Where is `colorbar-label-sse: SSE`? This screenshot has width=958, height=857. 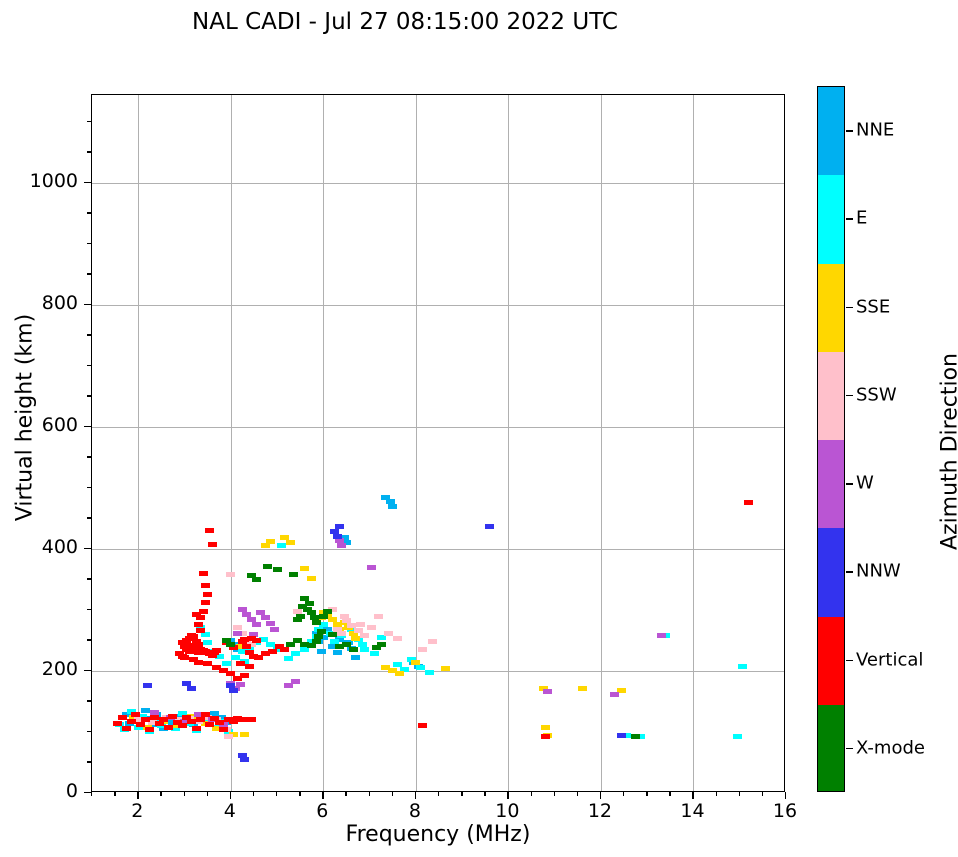 colorbar-label-sse: SSE is located at coordinates (873, 307).